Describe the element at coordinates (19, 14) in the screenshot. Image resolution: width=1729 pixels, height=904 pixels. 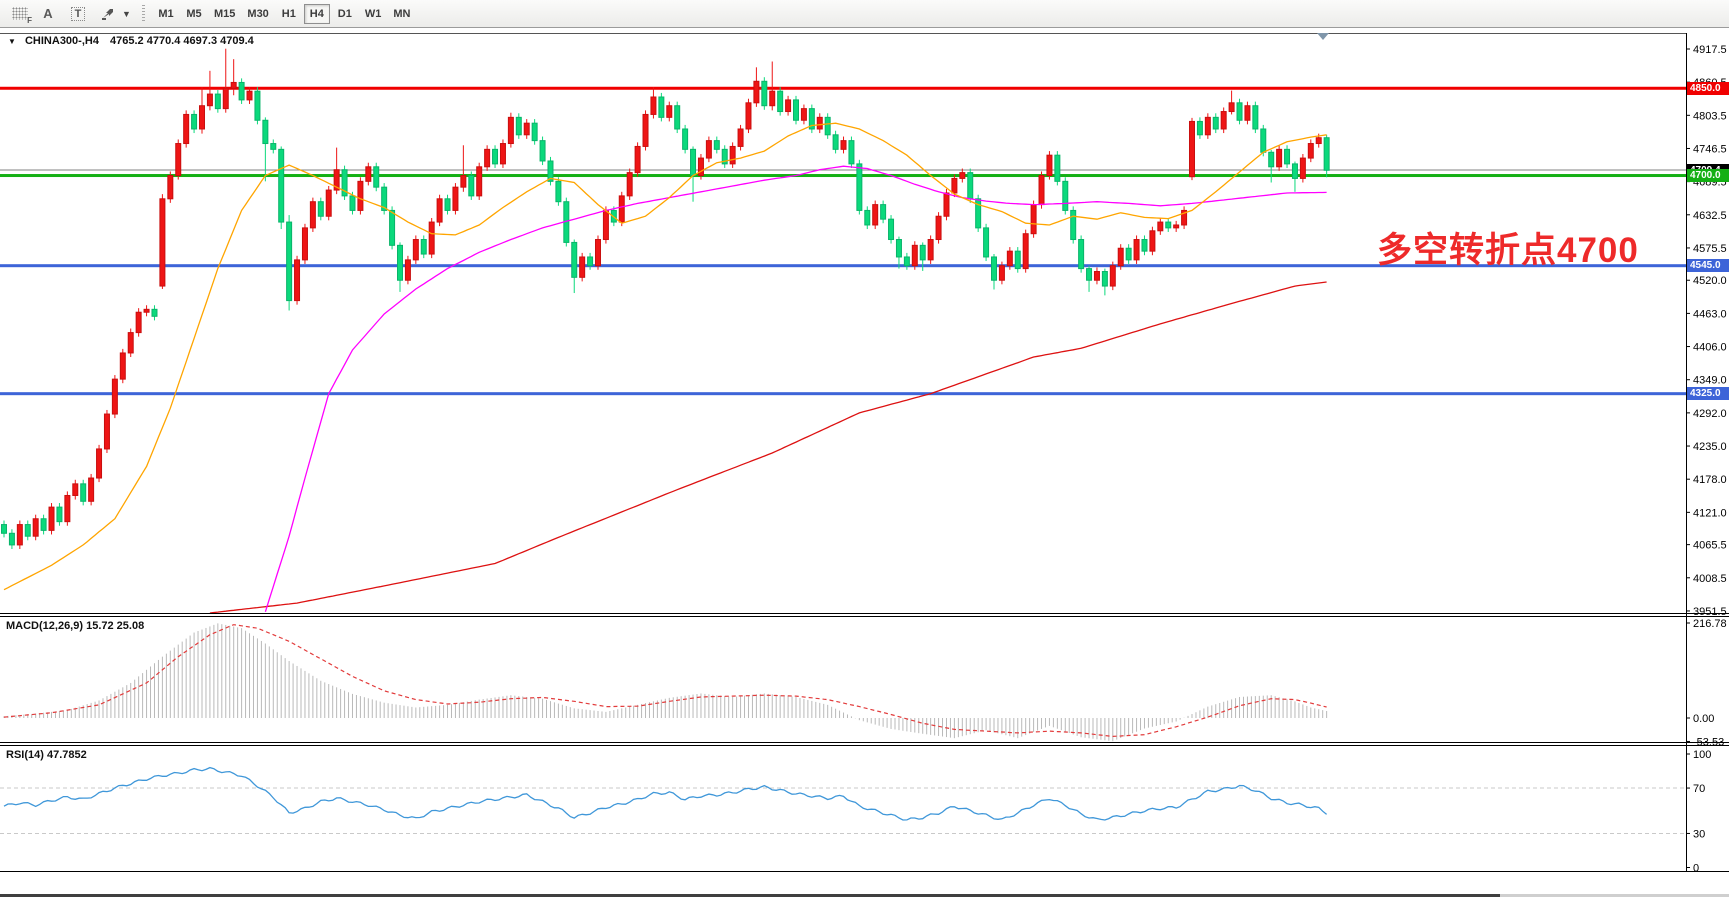
I see `indicators-grid-icon: F` at that location.